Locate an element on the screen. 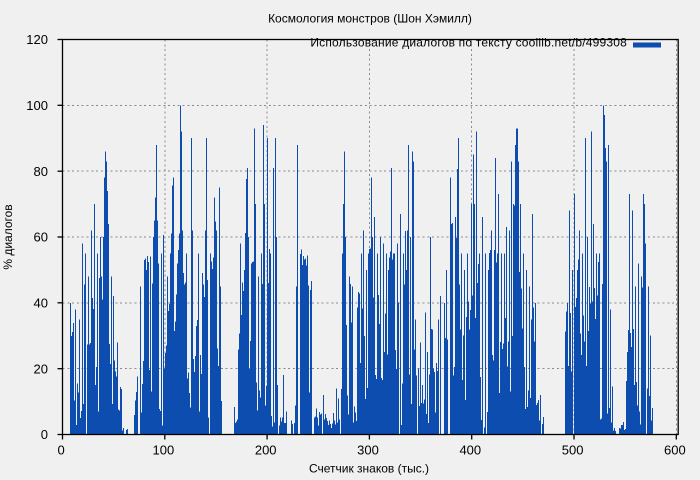  svg-text: 500 is located at coordinates (573, 450).